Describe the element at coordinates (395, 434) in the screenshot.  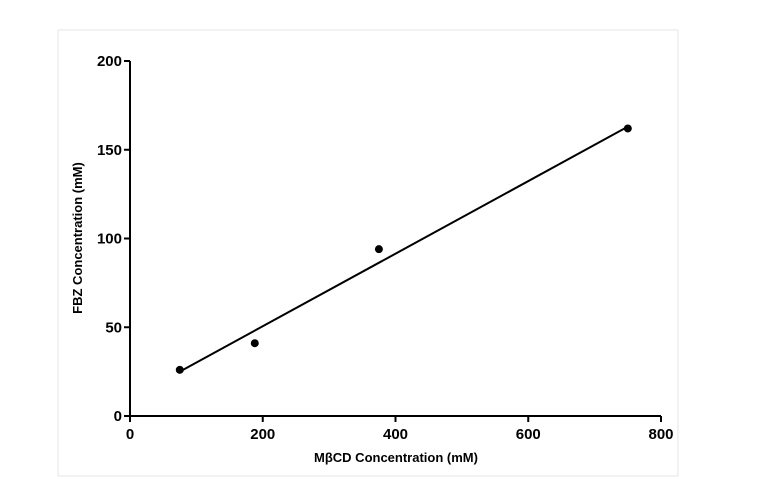
I see `x-tick-label: 400` at that location.